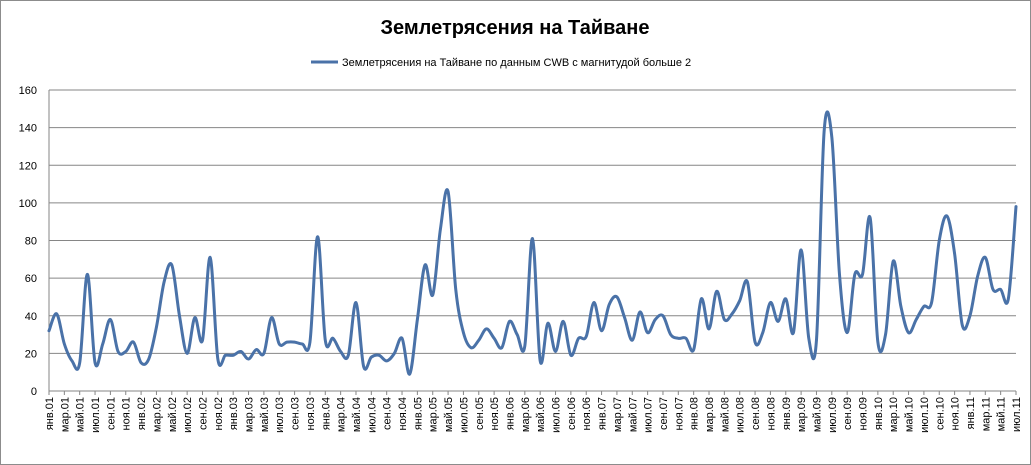 The height and width of the screenshot is (465, 1031). What do you see at coordinates (434, 414) in the screenshot?
I see `x-tick-label: мар.05` at bounding box center [434, 414].